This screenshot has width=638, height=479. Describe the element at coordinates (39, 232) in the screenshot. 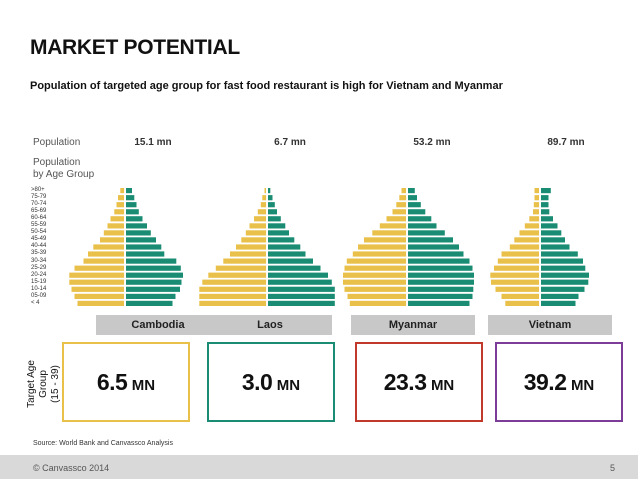

I see `age-tick-label: 50-54` at that location.